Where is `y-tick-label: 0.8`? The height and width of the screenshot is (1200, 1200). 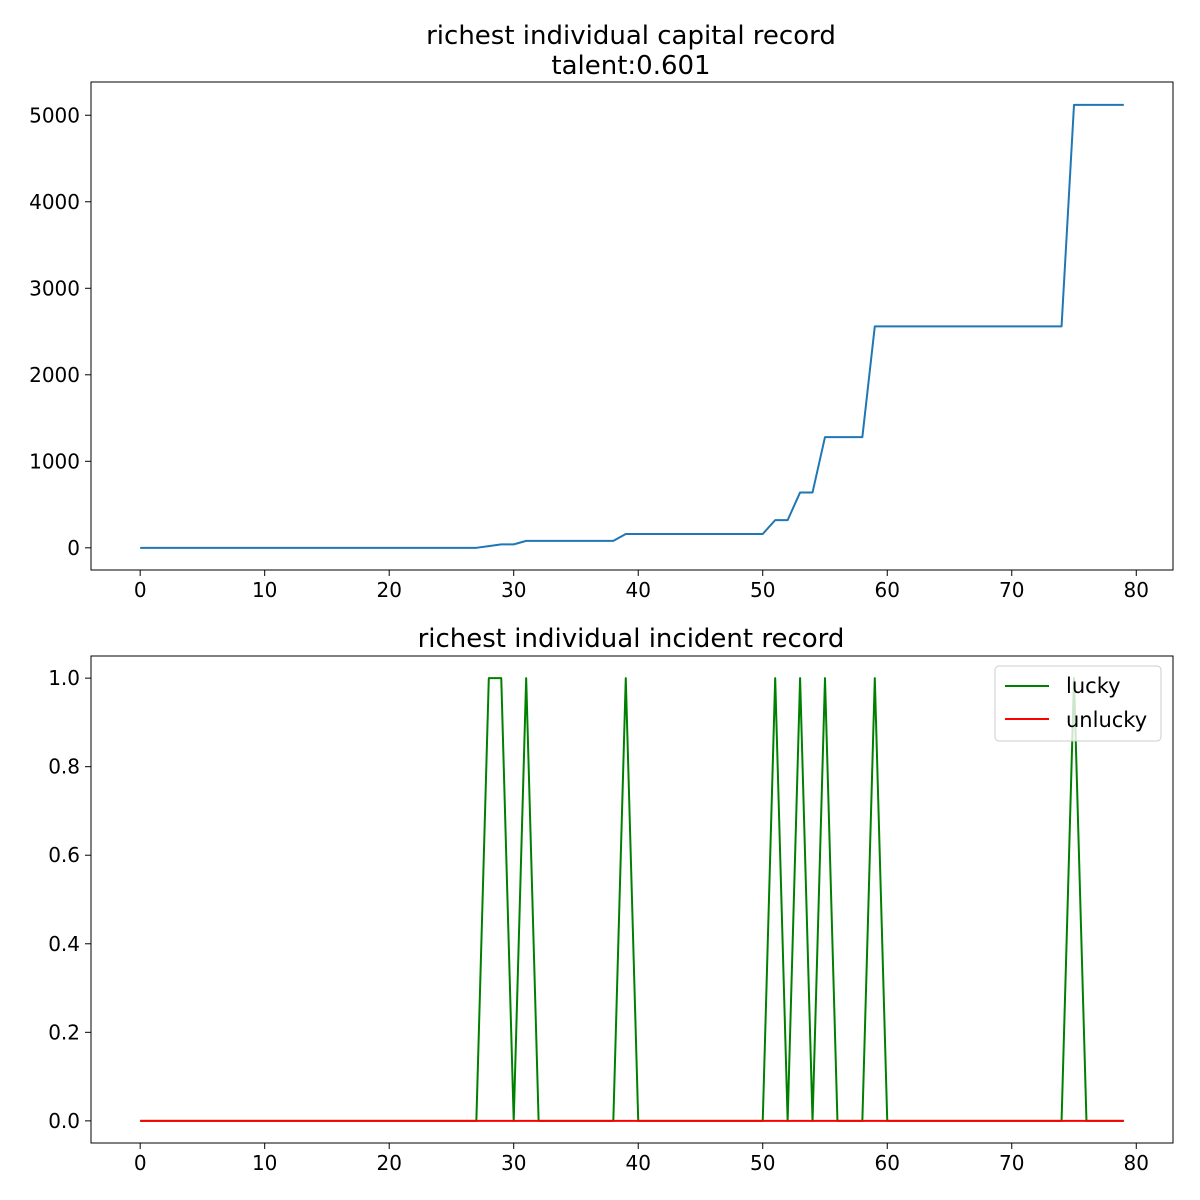
y-tick-label: 0.8 is located at coordinates (64, 767).